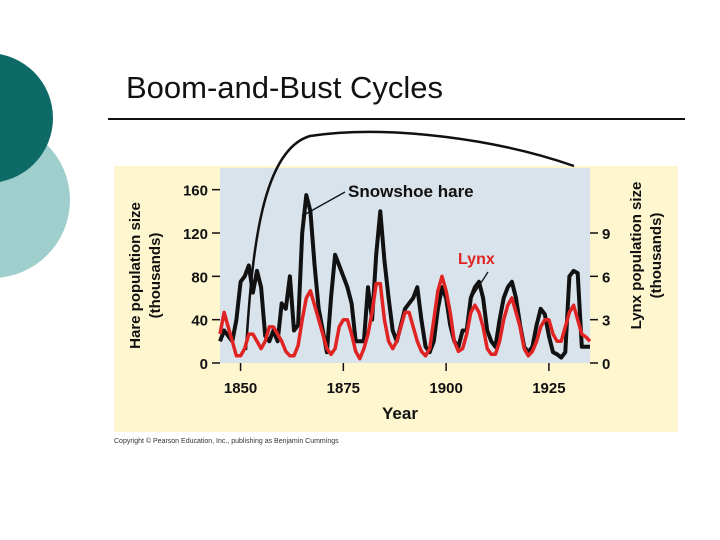 This screenshot has height=540, width=720. I want to click on right-axis-tick-label: 3, so click(606, 321).